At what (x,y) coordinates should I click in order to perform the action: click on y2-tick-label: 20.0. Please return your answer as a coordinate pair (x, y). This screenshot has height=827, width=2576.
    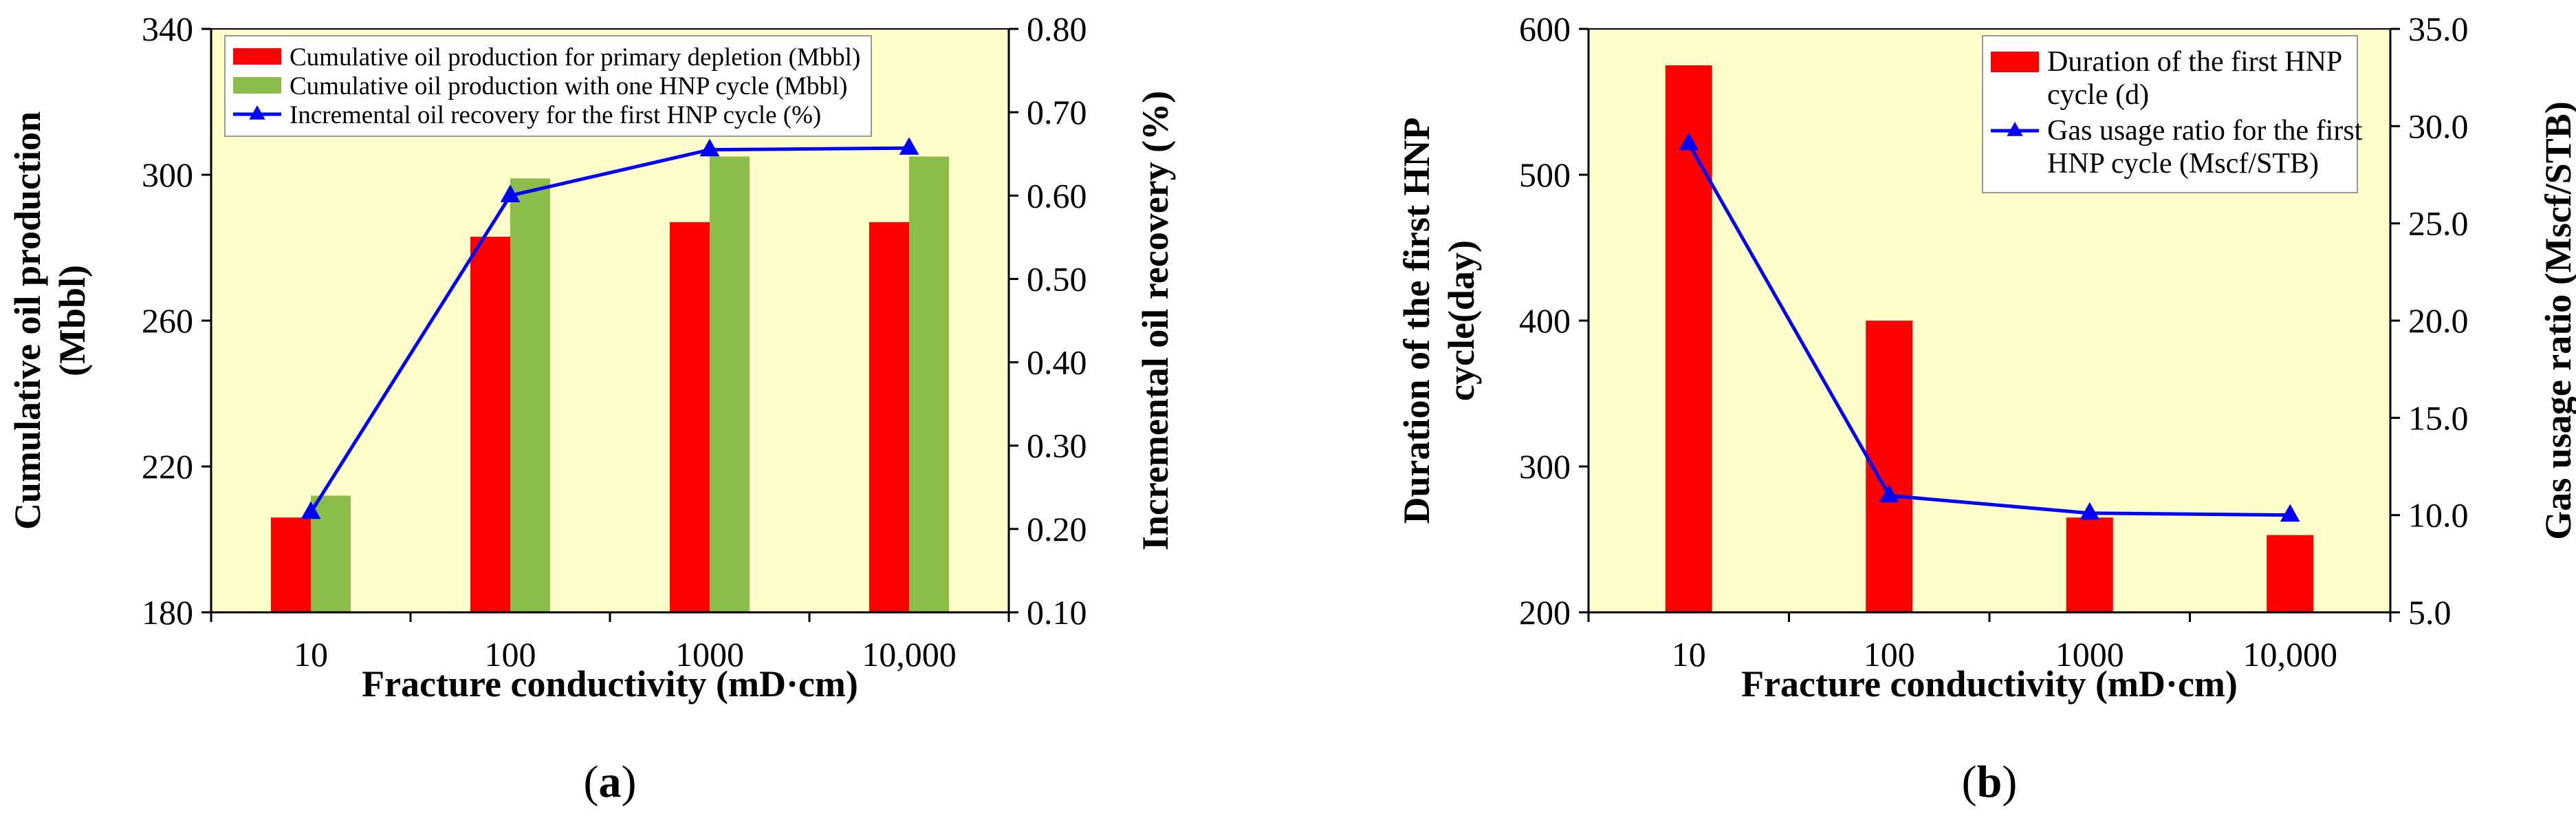
    Looking at the image, I should click on (2438, 320).